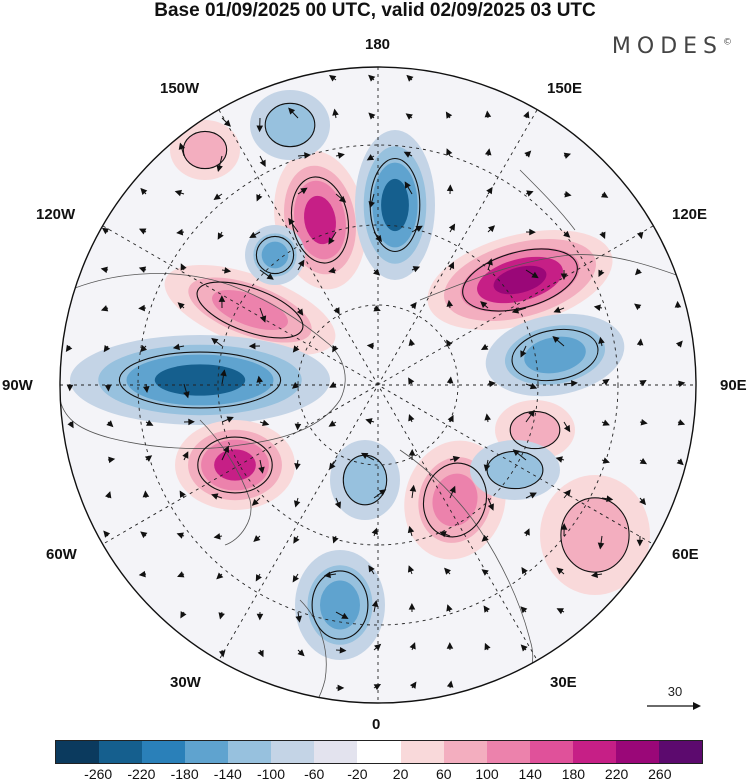 The image size is (750, 783). What do you see at coordinates (733, 385) in the screenshot?
I see `label-90e: 90E` at bounding box center [733, 385].